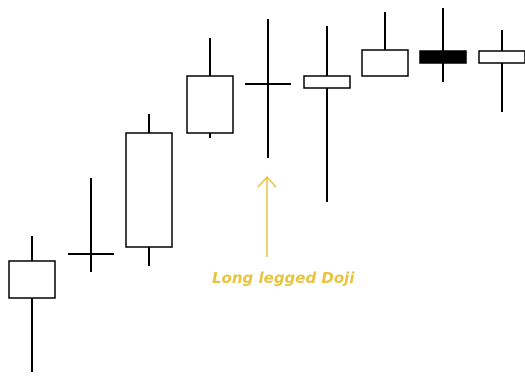 The width and height of the screenshot is (525, 376). What do you see at coordinates (327, 82) in the screenshot?
I see `candle-6-body` at bounding box center [327, 82].